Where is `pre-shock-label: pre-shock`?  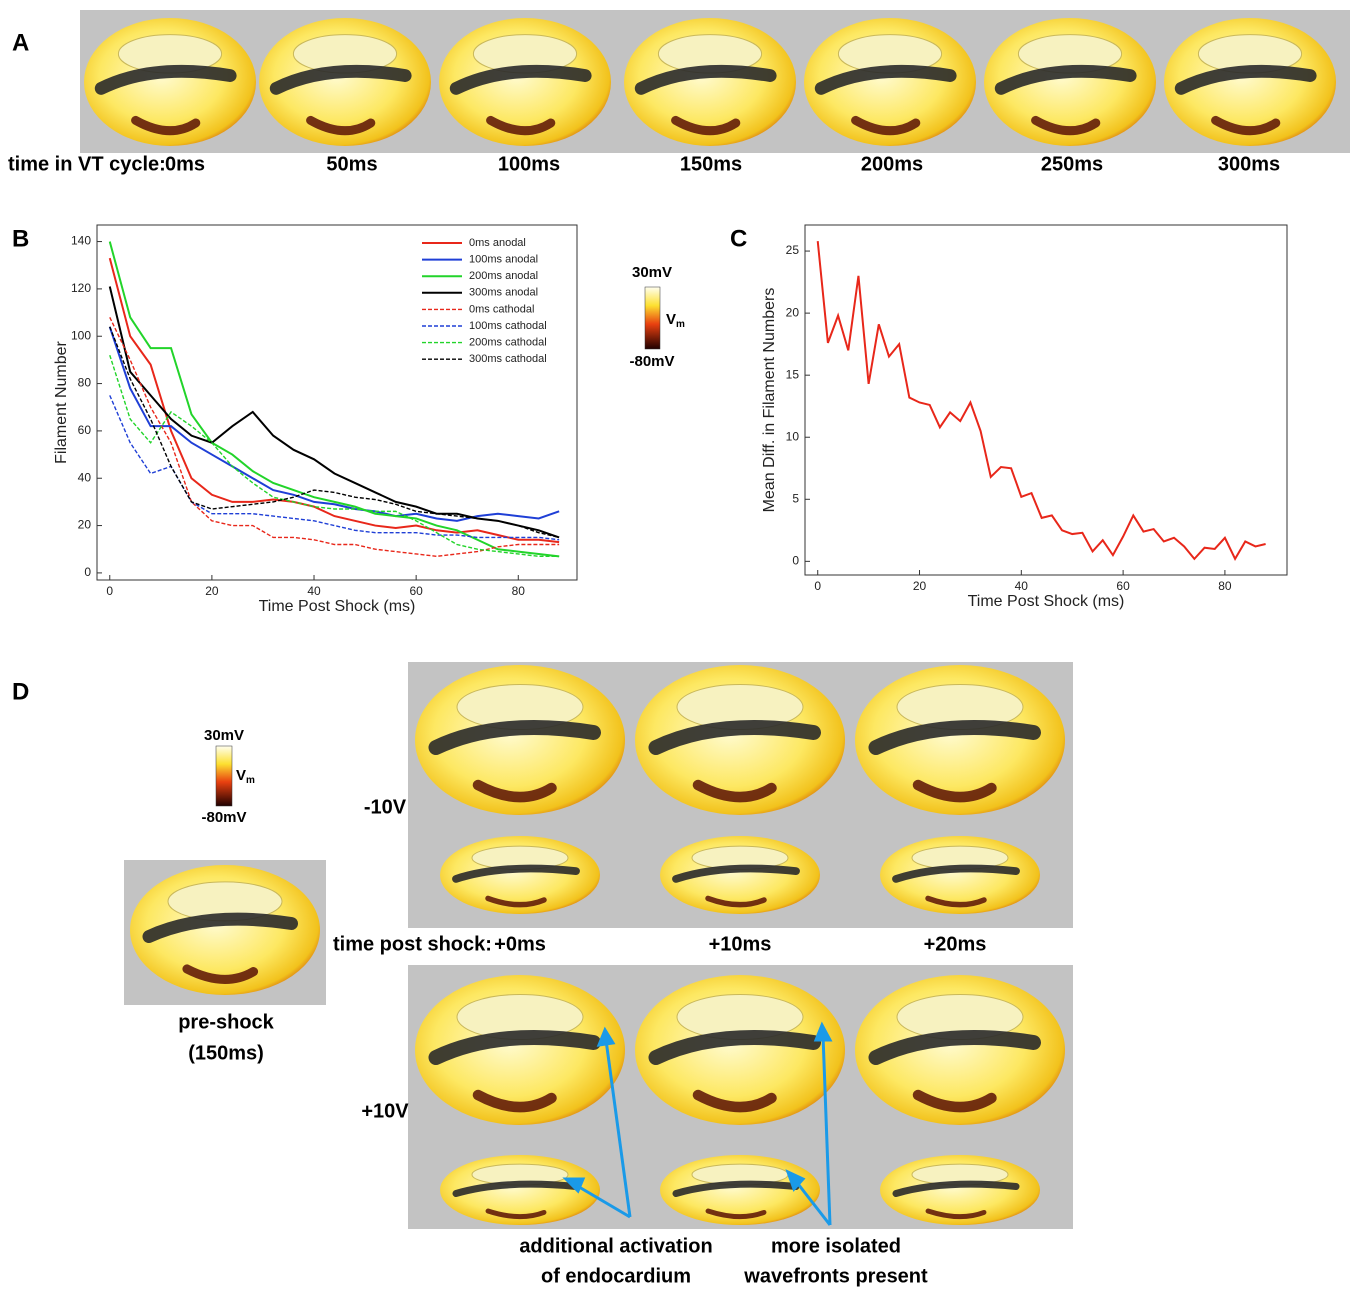
pre-shock-label: pre-shock is located at coordinates (226, 1022).